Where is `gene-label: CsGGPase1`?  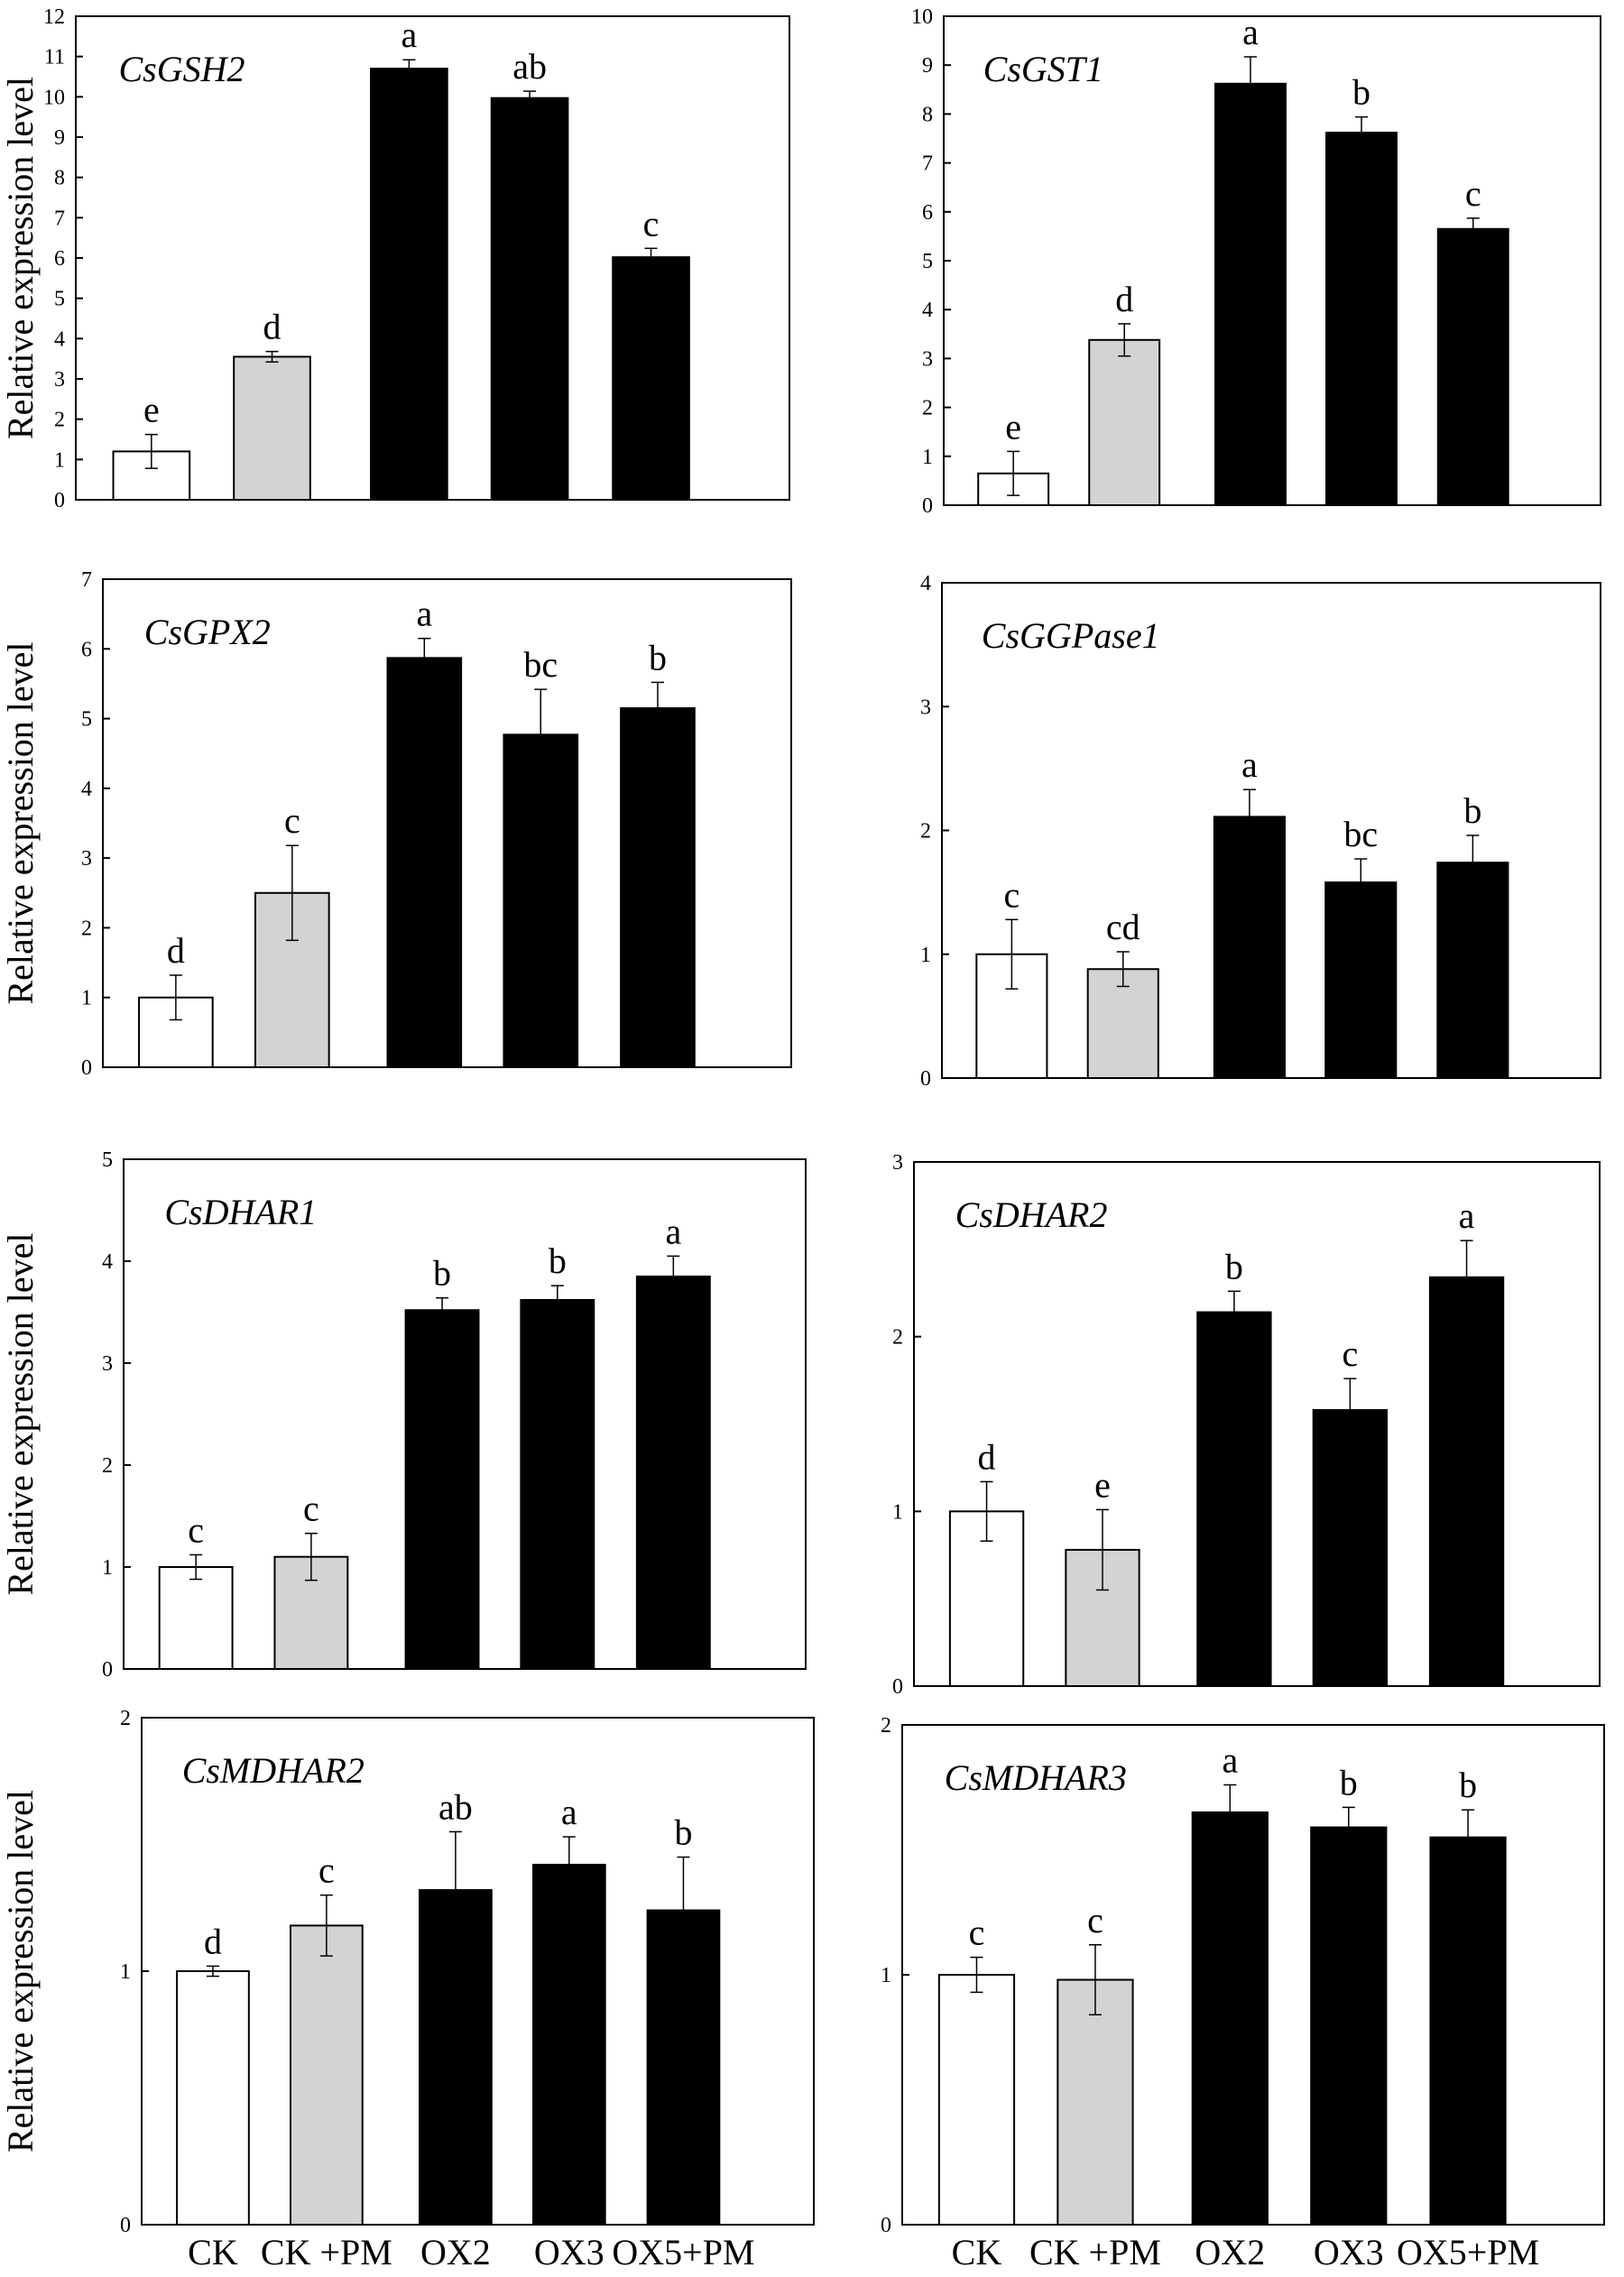 gene-label: CsGGPase1 is located at coordinates (1071, 635).